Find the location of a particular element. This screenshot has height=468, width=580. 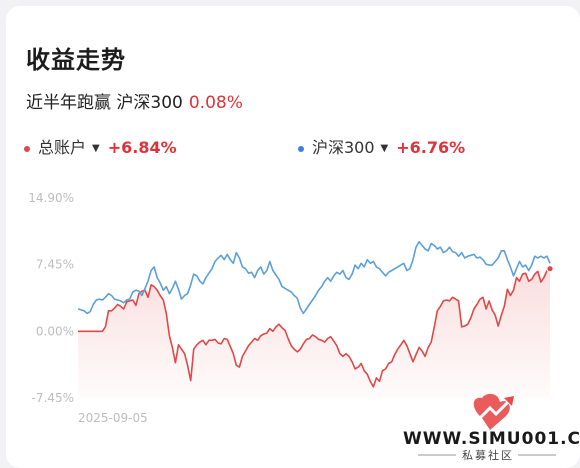

legend-index: 沪深300 ▼ +6.76% is located at coordinates (381, 146).